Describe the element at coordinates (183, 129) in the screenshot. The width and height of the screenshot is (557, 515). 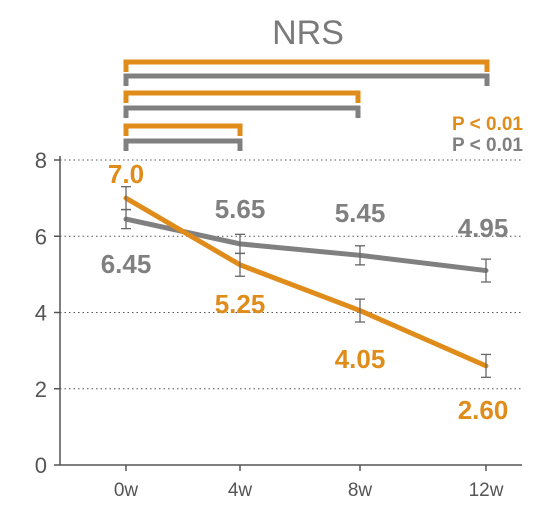
I see `bracket-orange-0w-4w` at that location.